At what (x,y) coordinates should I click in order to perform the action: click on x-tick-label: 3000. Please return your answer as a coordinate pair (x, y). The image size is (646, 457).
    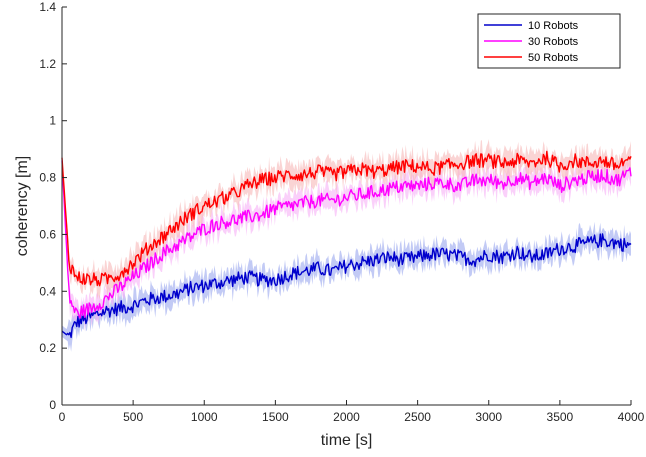
    Looking at the image, I should click on (488, 417).